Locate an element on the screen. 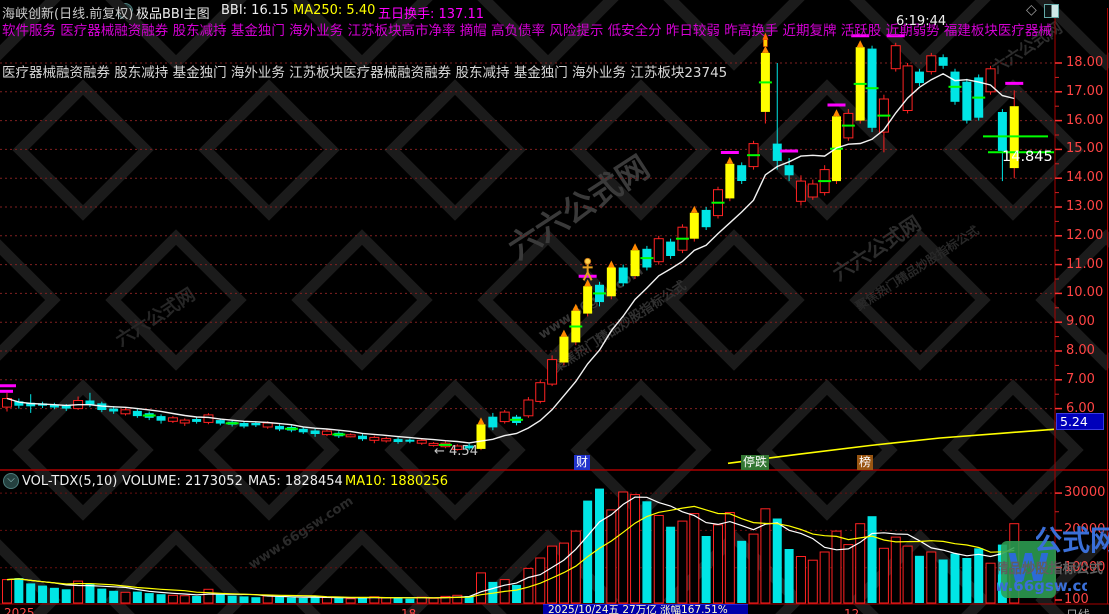 The height and width of the screenshot is (614, 1109). site-logo-icon: W is located at coordinates (1028, 569).